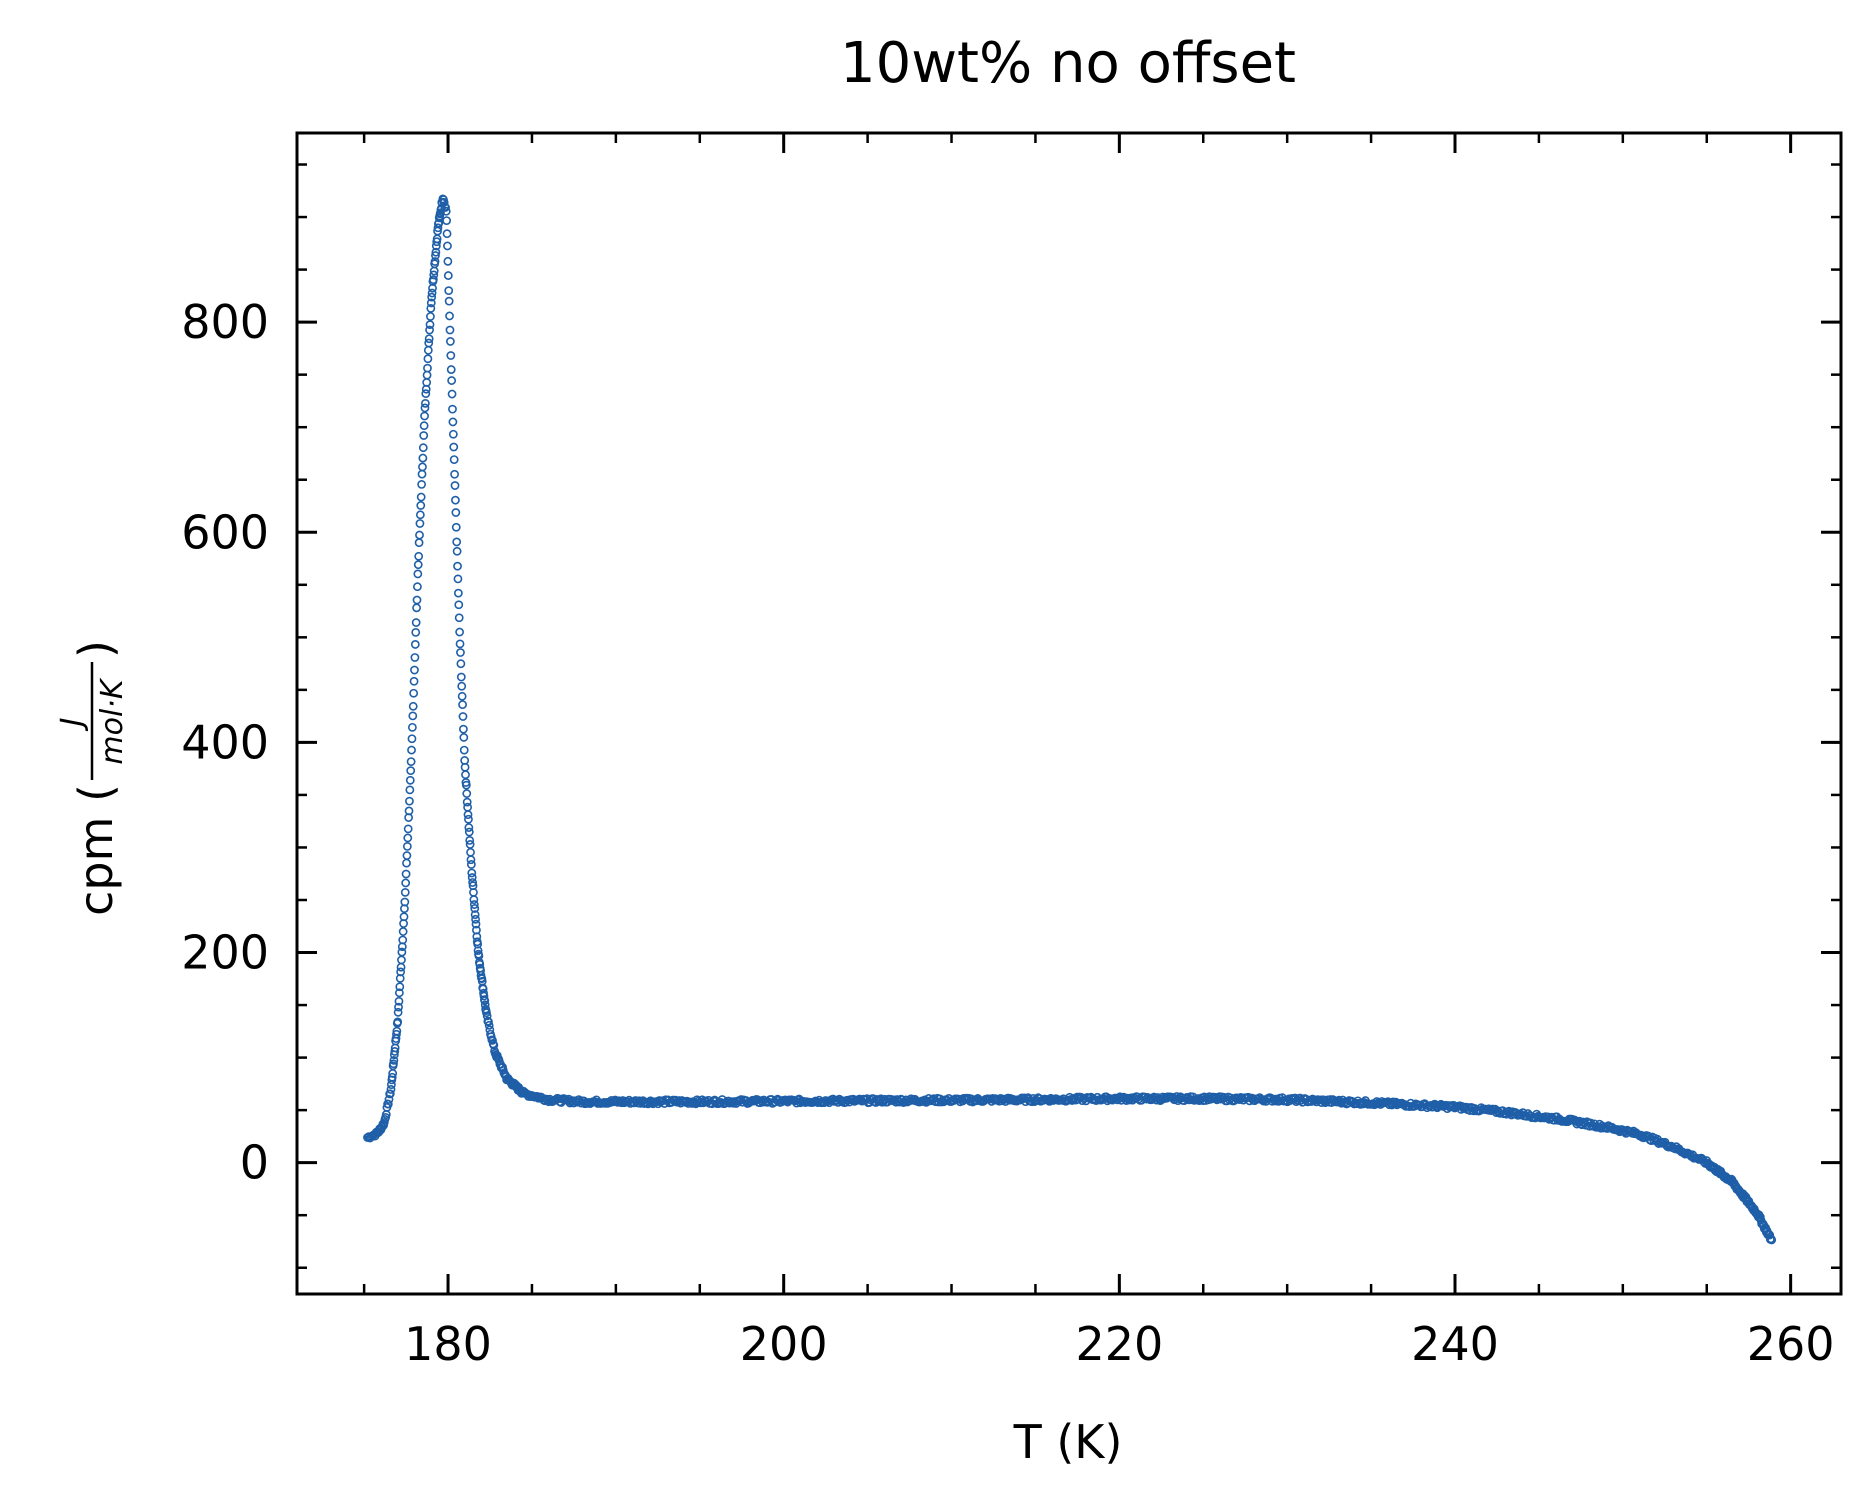 This screenshot has height=1494, width=1863. Describe the element at coordinates (1119, 1344) in the screenshot. I see `x-tick-label: 220` at that location.